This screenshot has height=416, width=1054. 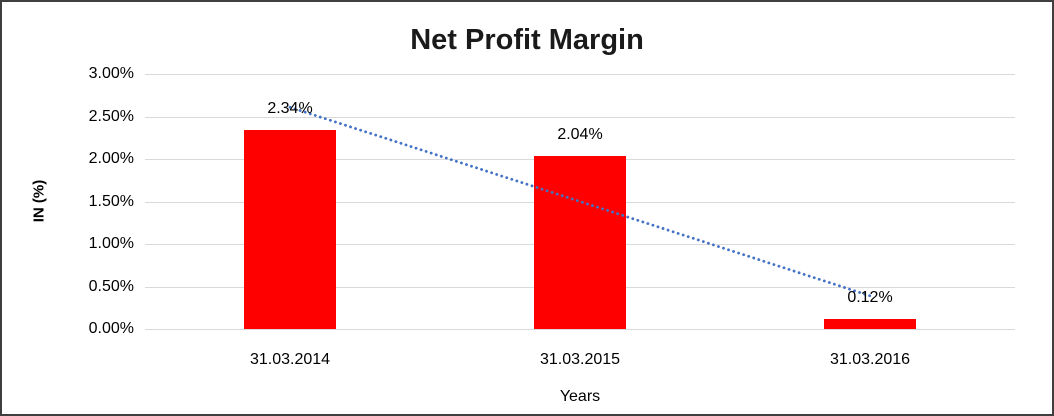 I want to click on bar-31.03.2014, so click(x=290, y=229).